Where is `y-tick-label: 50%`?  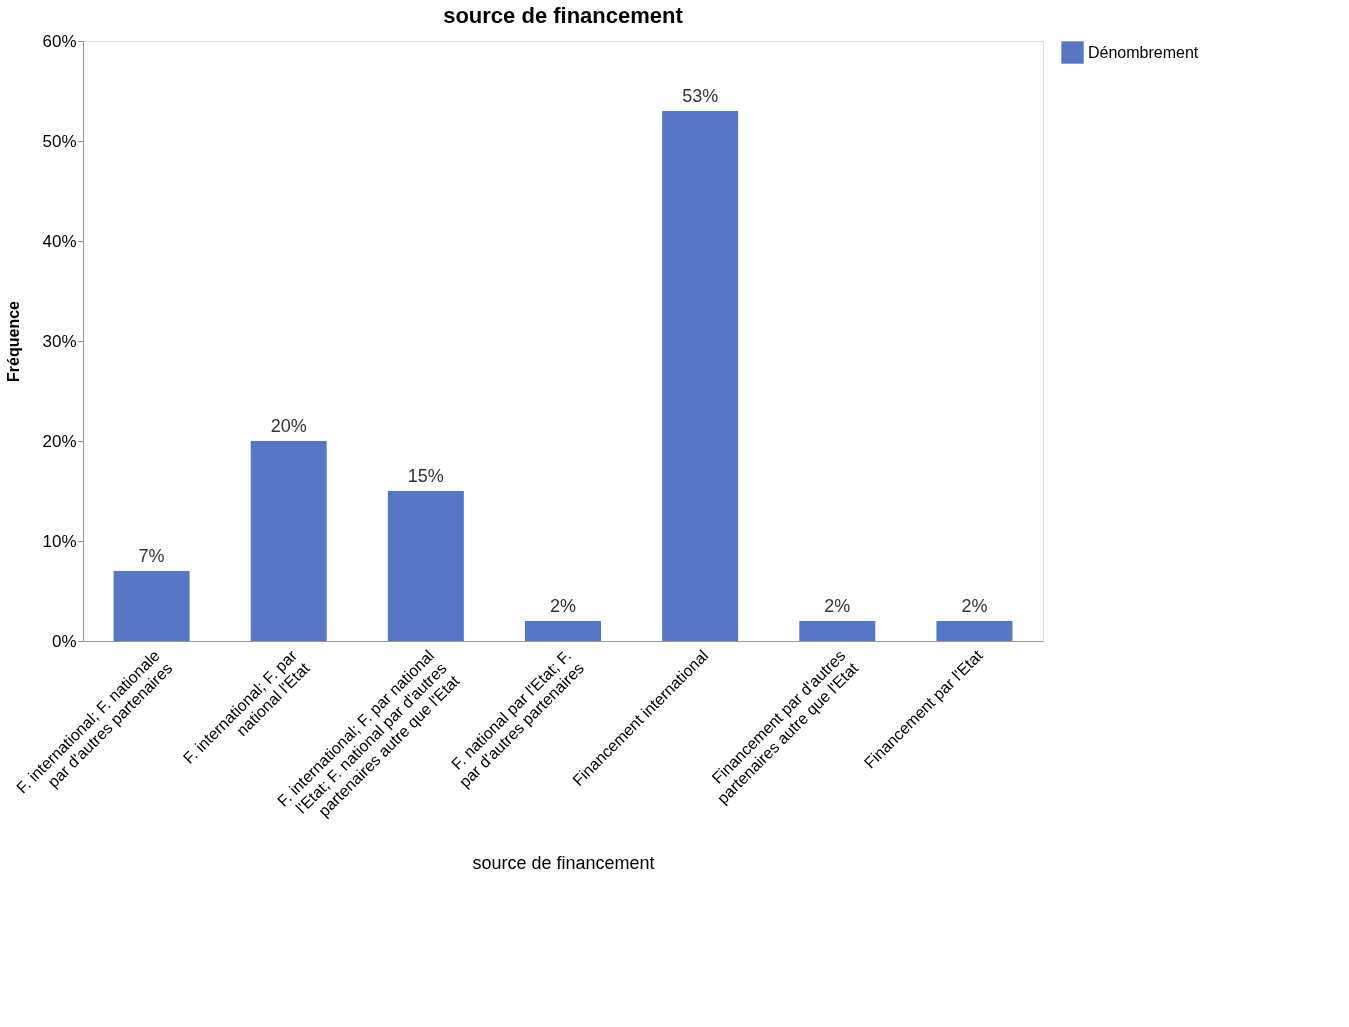
y-tick-label: 50% is located at coordinates (59, 141).